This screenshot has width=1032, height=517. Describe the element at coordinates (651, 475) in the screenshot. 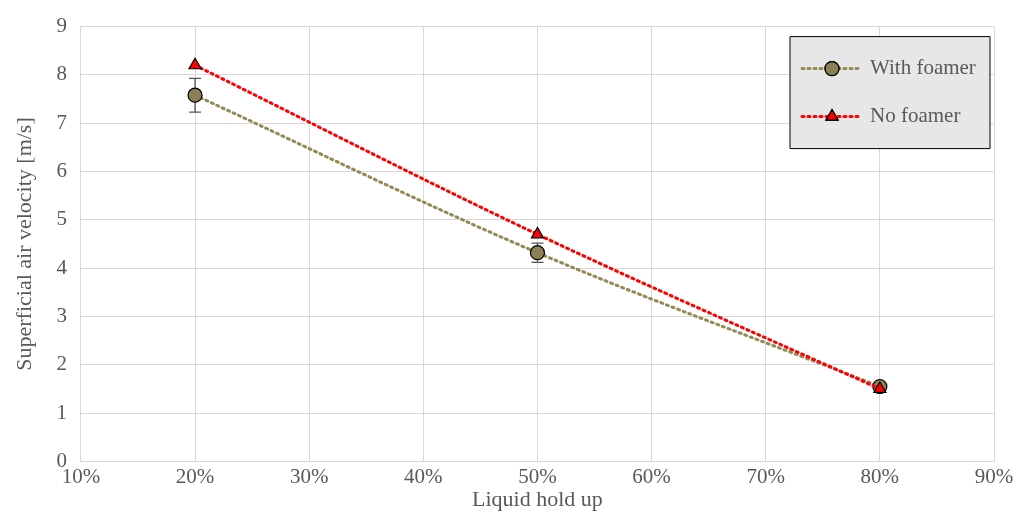

I see `x-tick-label: 60%` at that location.